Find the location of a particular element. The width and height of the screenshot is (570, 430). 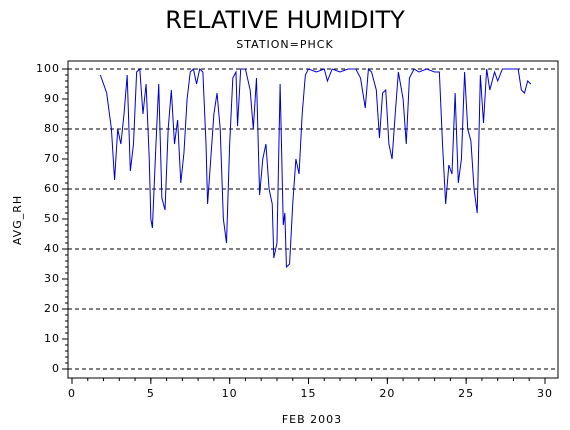

y-tick-label: 10 is located at coordinates (52, 338).